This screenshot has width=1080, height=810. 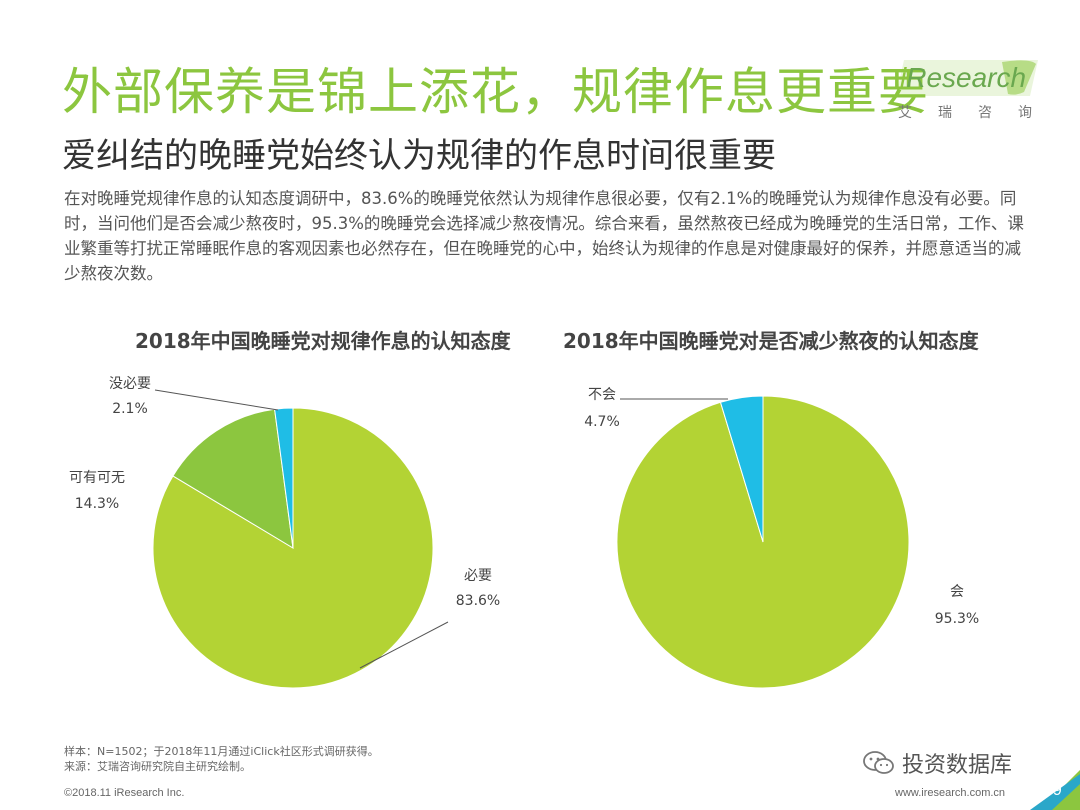 What do you see at coordinates (903, 77) in the screenshot?
I see `logo-word-prefix: i` at bounding box center [903, 77].